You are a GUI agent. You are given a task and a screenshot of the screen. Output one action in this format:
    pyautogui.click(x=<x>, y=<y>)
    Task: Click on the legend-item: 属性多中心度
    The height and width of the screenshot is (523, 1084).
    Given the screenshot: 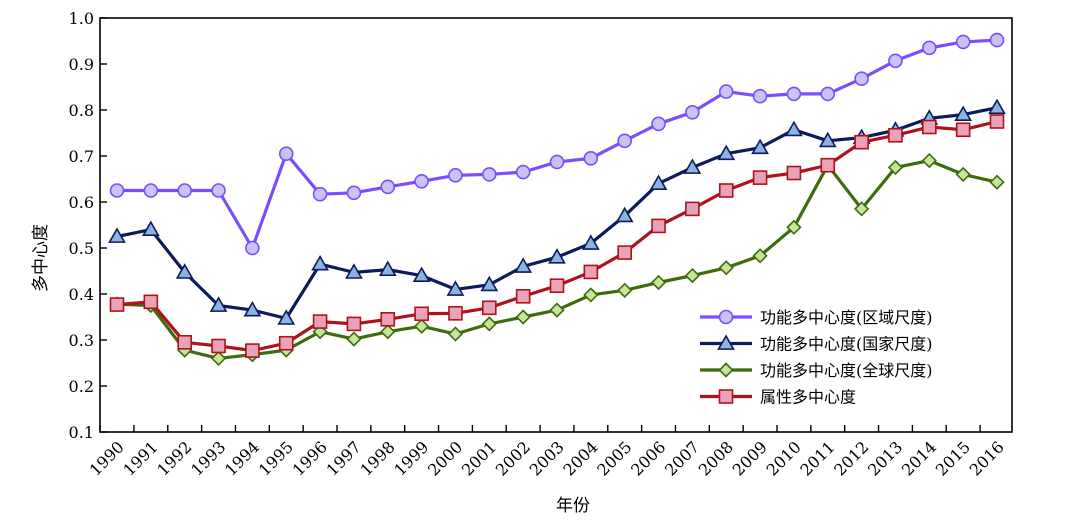 What is the action you would take?
    pyautogui.click(x=778, y=397)
    